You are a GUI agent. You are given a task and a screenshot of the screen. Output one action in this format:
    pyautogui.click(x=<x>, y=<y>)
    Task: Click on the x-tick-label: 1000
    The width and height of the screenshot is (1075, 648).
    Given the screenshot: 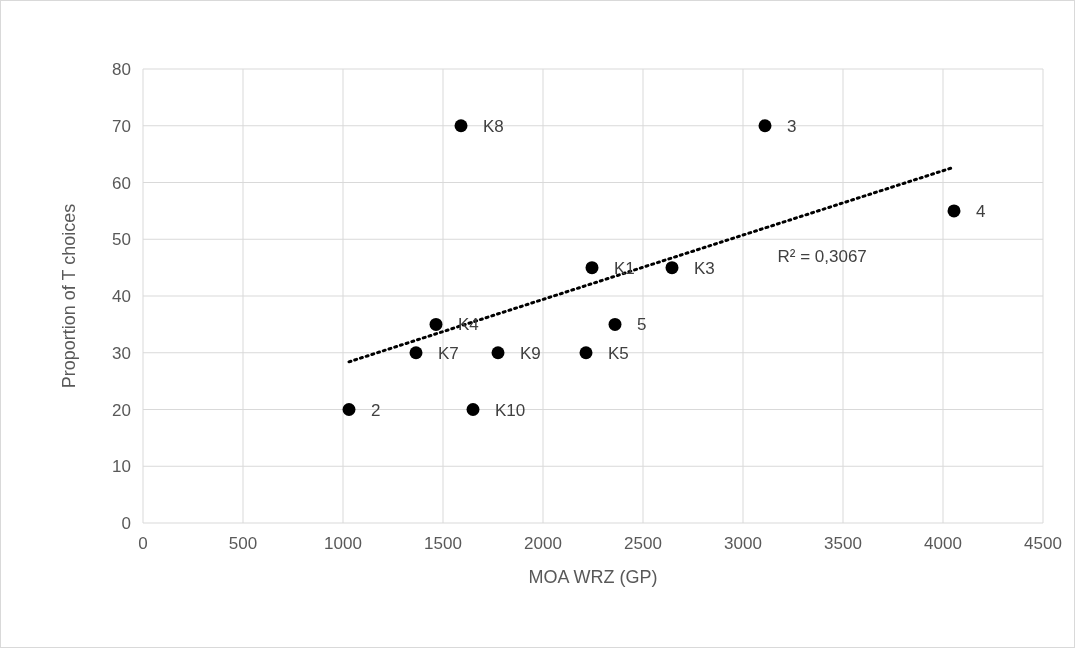 What is the action you would take?
    pyautogui.click(x=343, y=543)
    